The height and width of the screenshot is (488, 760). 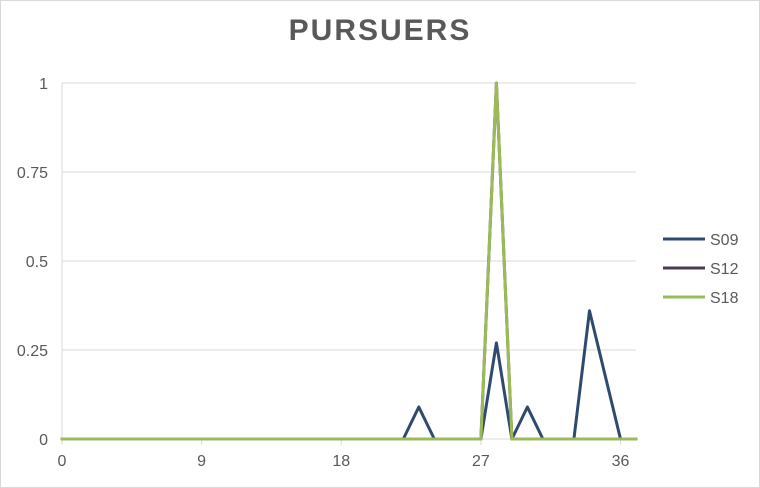 I want to click on y-tick-label: 0.75, so click(x=32, y=173).